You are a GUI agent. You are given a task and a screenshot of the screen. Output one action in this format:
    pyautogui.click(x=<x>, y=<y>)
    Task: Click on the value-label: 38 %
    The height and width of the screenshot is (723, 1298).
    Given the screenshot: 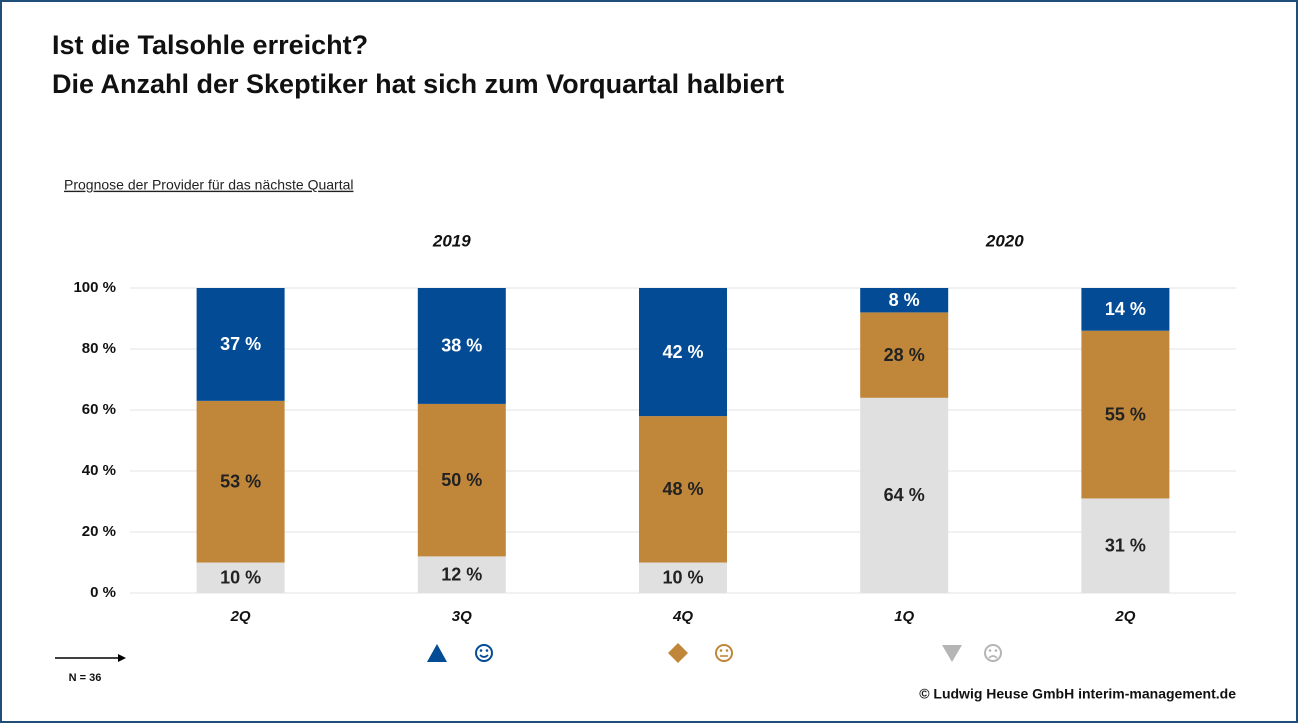 What is the action you would take?
    pyautogui.click(x=461, y=346)
    